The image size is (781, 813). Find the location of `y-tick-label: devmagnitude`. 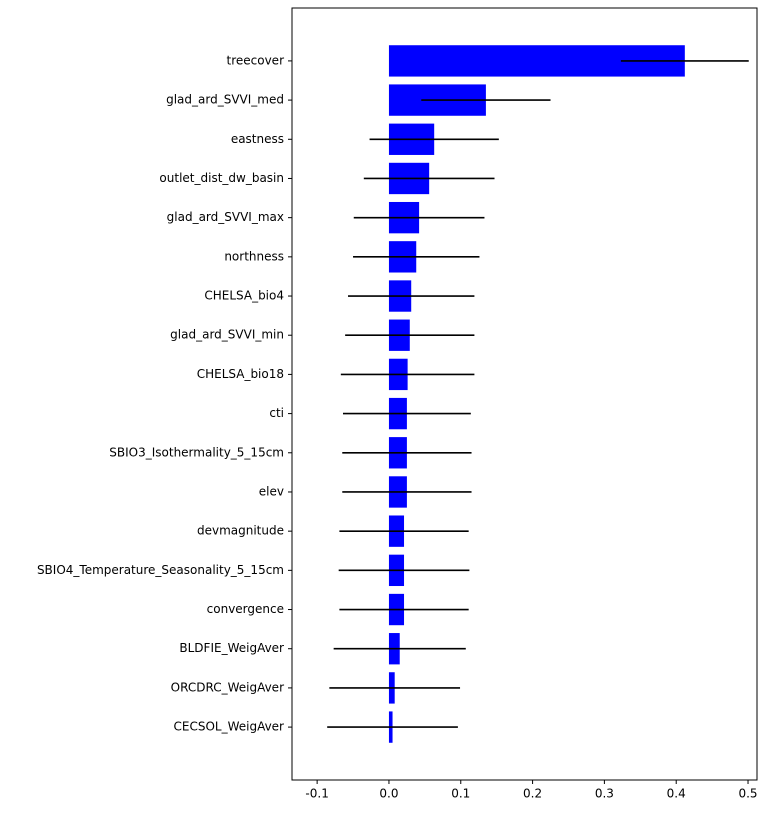

y-tick-label: devmagnitude is located at coordinates (240, 531).